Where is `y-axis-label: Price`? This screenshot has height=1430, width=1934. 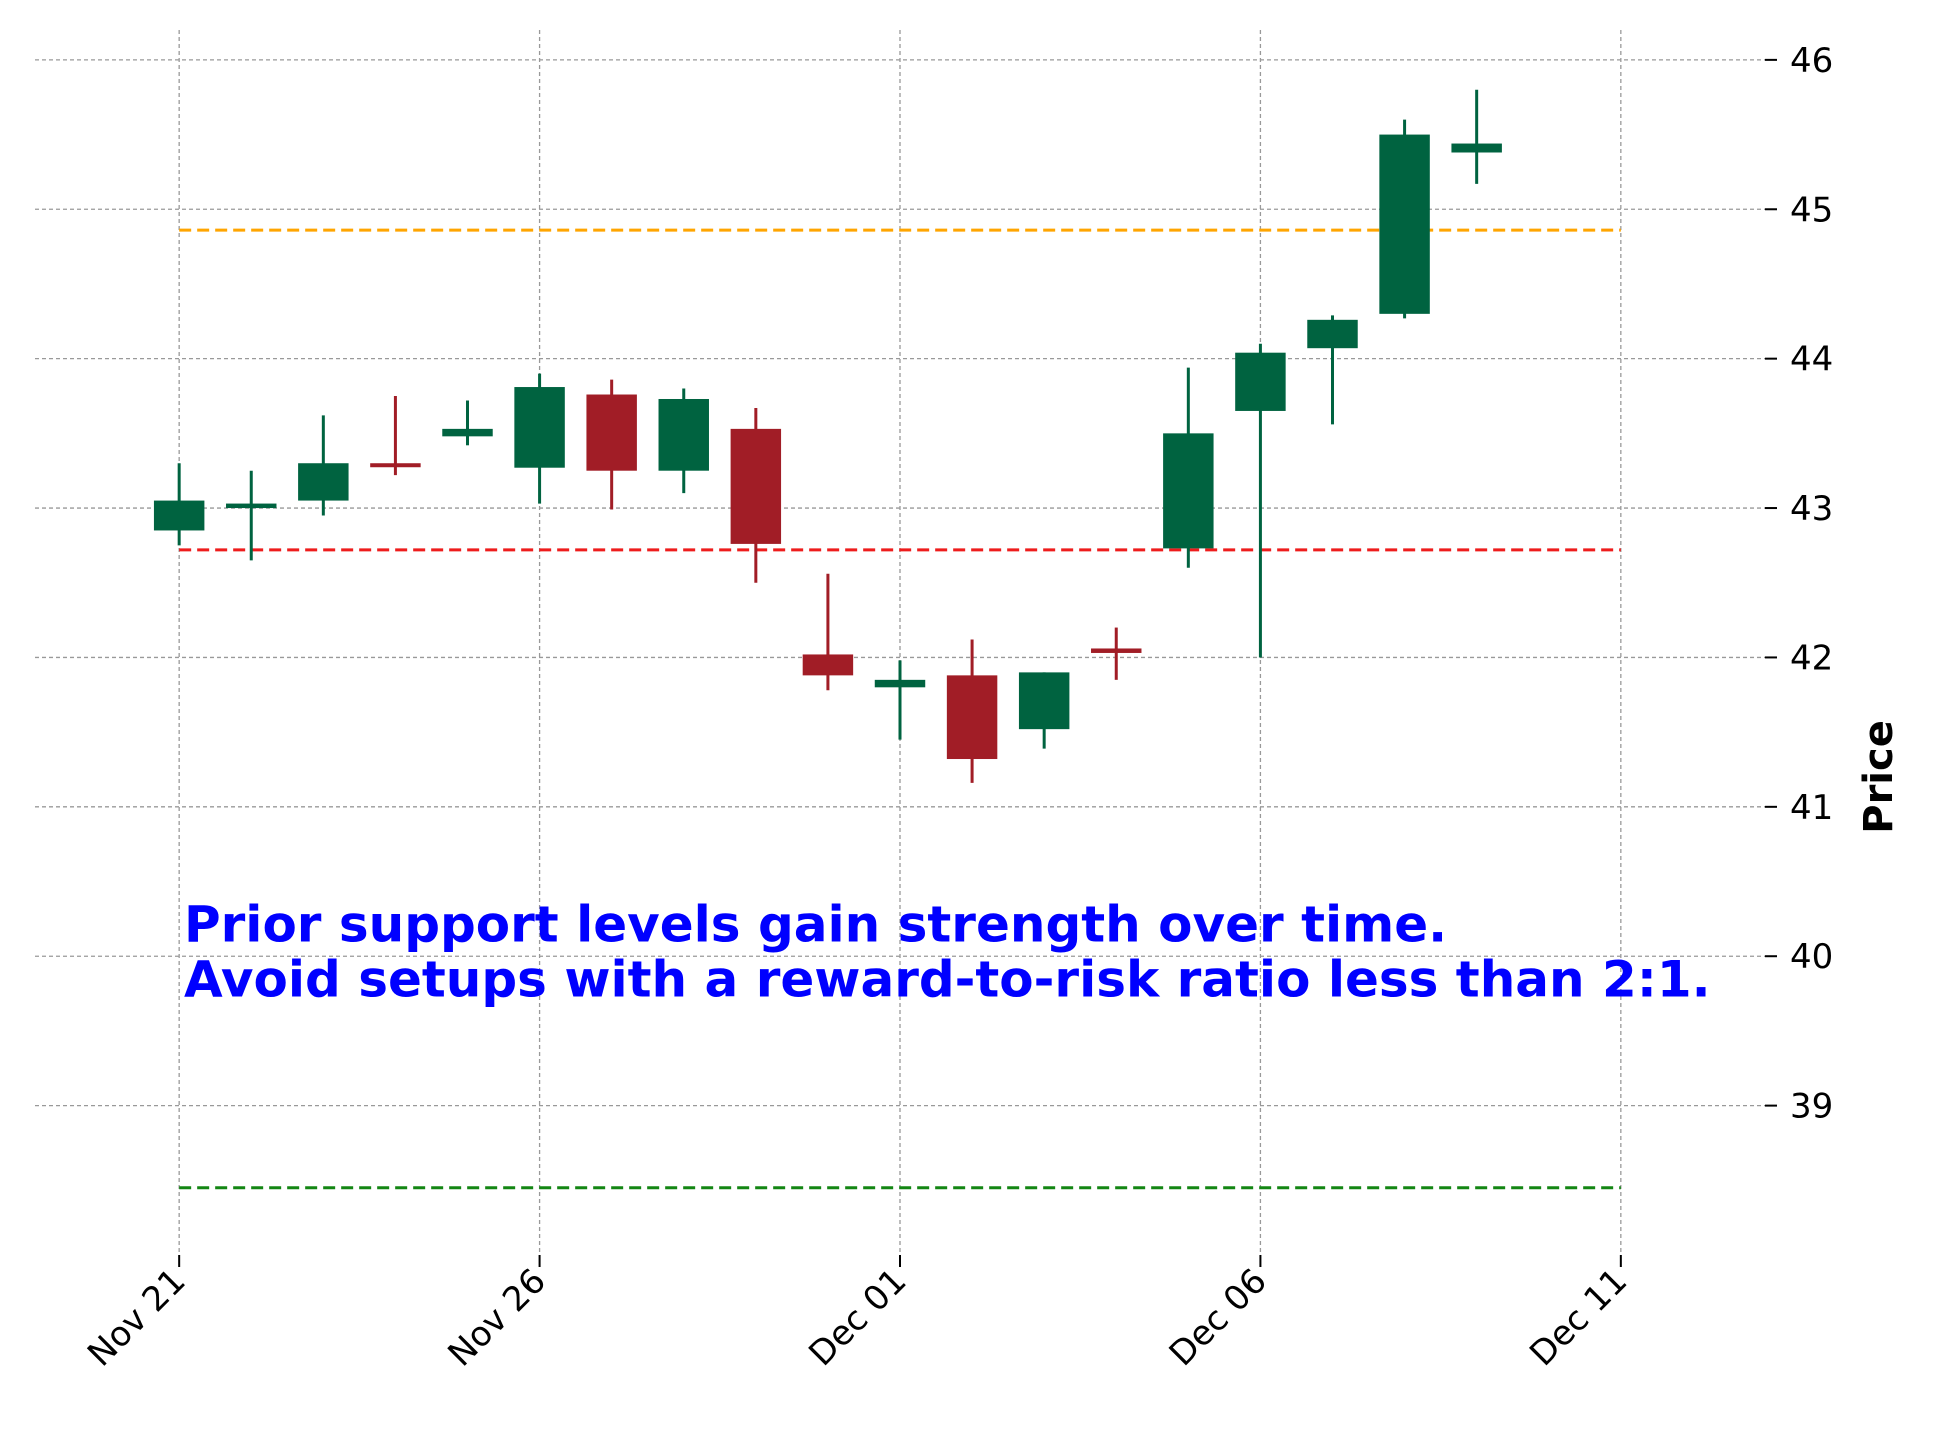 y-axis-label: Price is located at coordinates (1879, 777).